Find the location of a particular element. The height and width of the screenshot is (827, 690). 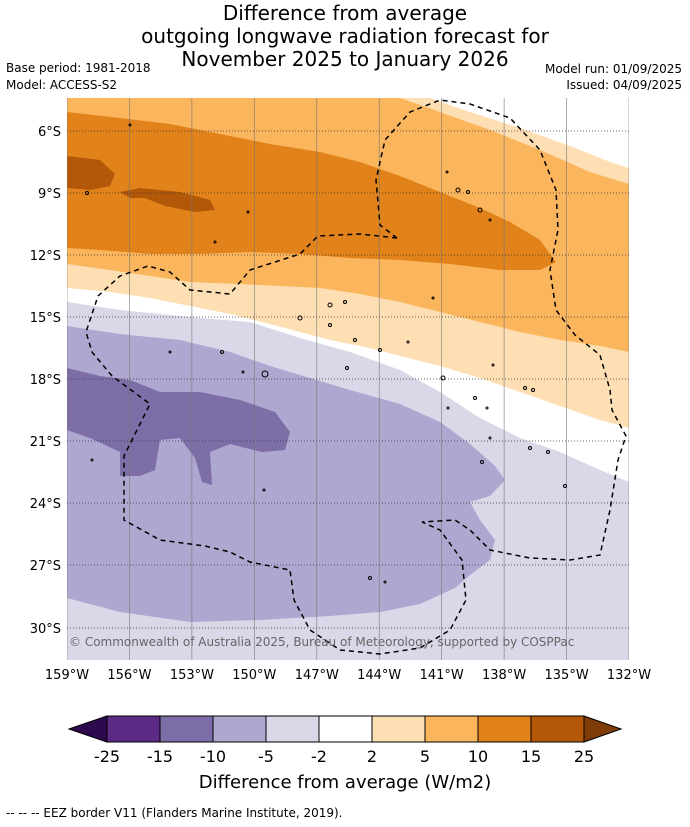

lat-label: 9°S is located at coordinates (49, 194).